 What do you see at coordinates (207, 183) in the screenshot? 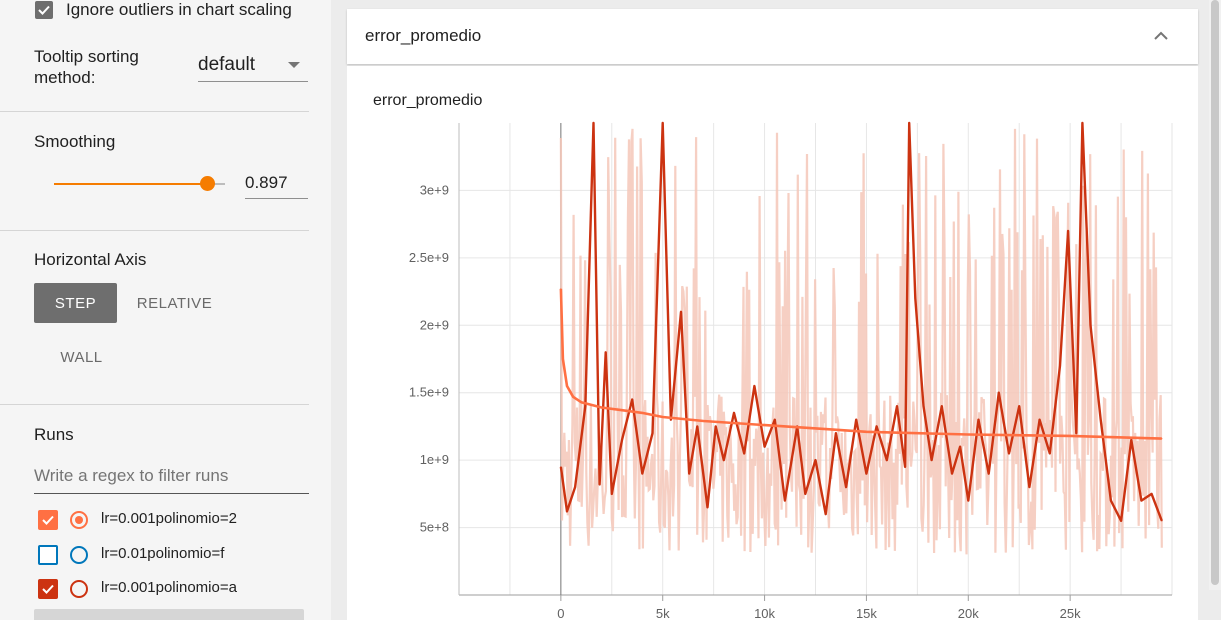
I see `smoothing-slider-thumb` at bounding box center [207, 183].